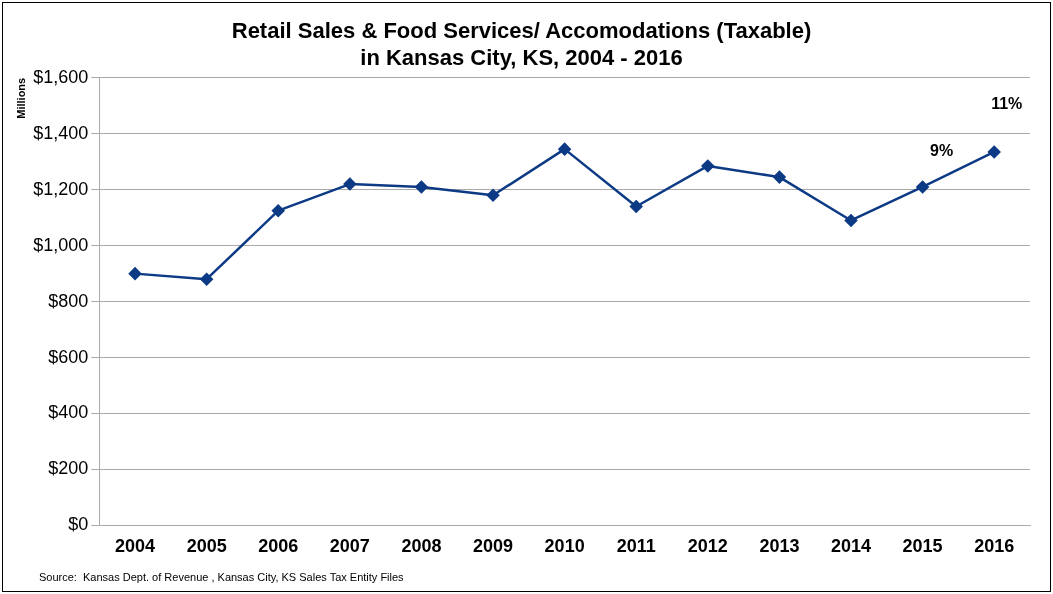 Image resolution: width=1053 pixels, height=594 pixels. I want to click on y-tick-label: $600, so click(68, 356).